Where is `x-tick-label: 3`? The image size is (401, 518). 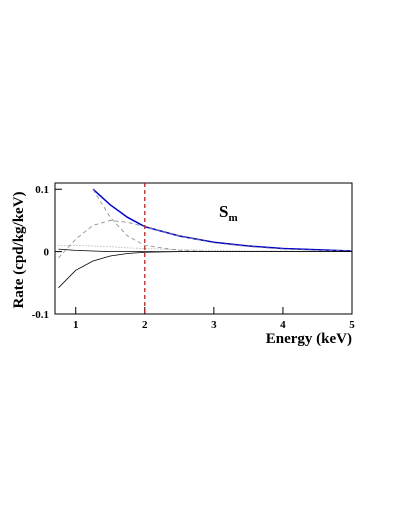
x-tick-label: 3 is located at coordinates (214, 325).